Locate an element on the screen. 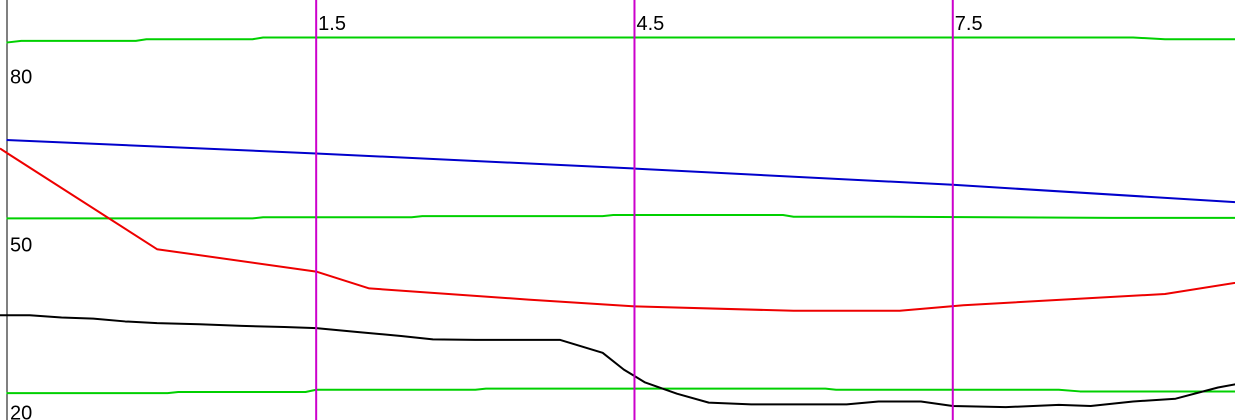 The height and width of the screenshot is (420, 1235). x-tick-label: 1.5 is located at coordinates (332, 24).